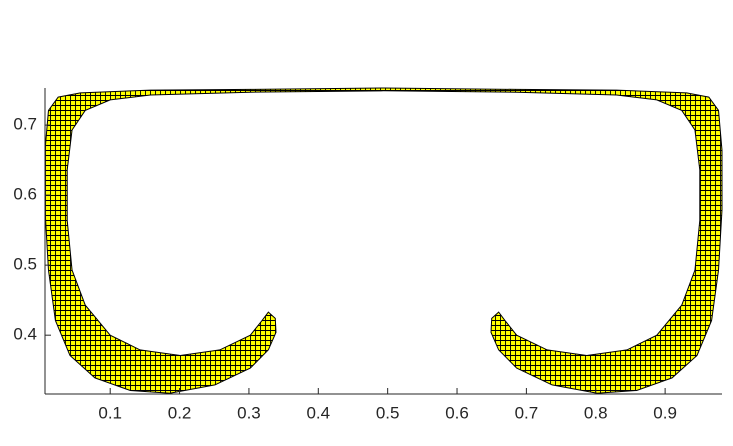 This screenshot has height=446, width=733. I want to click on y-tick-label: 0.5, so click(25, 264).